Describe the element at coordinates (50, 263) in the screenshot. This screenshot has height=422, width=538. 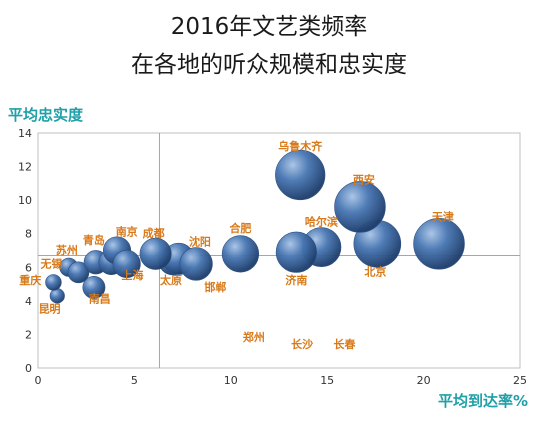
I see `city-label: 无锡` at that location.